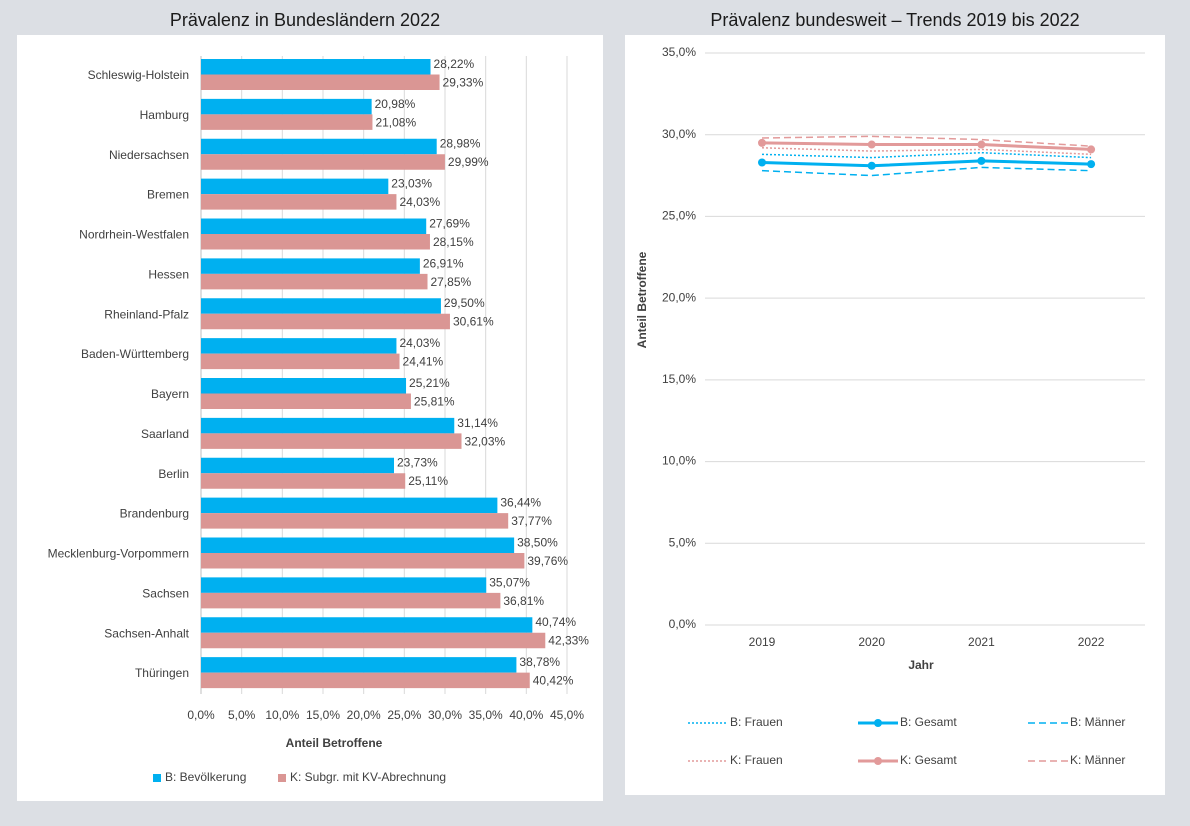 The height and width of the screenshot is (826, 1190). What do you see at coordinates (364, 715) in the screenshot?
I see `x-tick-label: 20,0%` at bounding box center [364, 715].